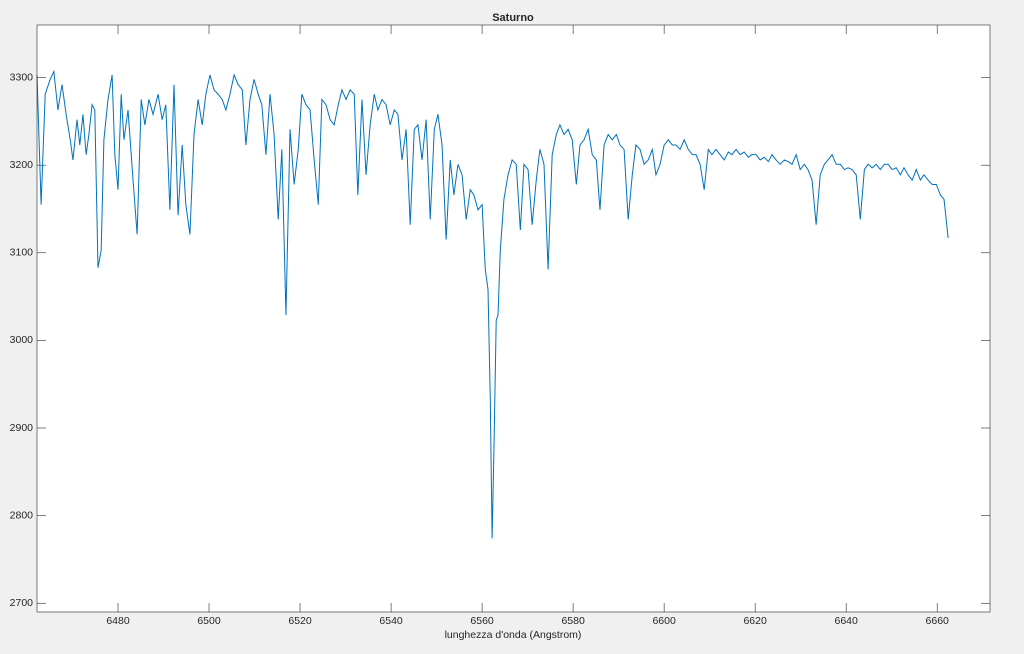 This screenshot has width=1024, height=654. What do you see at coordinates (22, 340) in the screenshot?
I see `y-tick-label: 3000` at bounding box center [22, 340].